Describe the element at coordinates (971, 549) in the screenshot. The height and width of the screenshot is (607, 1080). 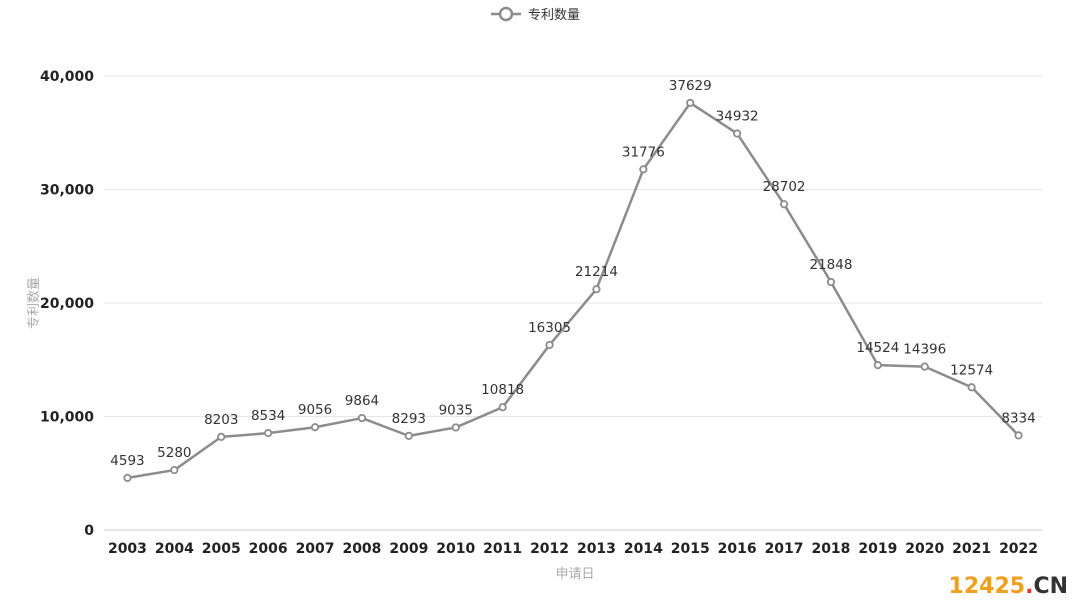
I see `x-tick-label: 2021` at that location.